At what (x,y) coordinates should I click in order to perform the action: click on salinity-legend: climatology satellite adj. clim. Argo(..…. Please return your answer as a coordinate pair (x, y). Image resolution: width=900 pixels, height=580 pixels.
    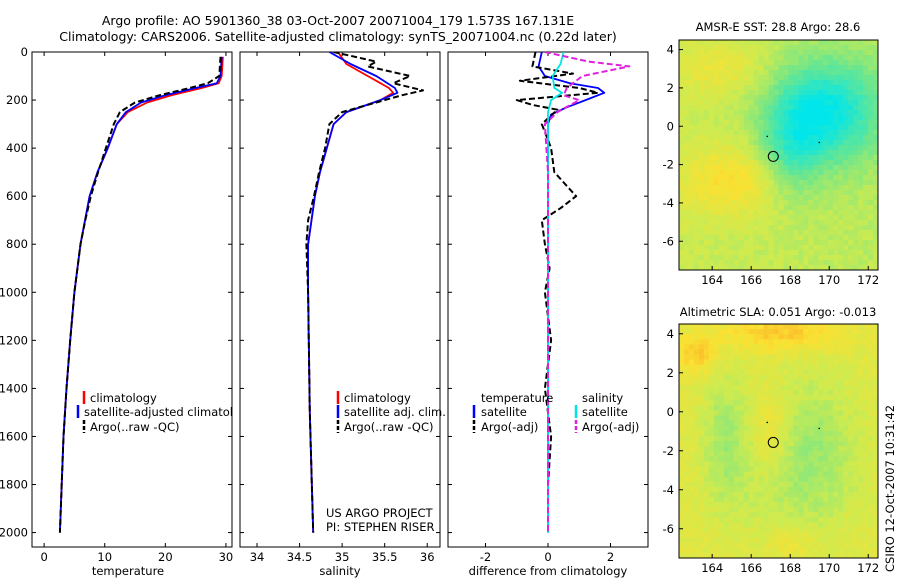
    Looking at the image, I should click on (391, 412).